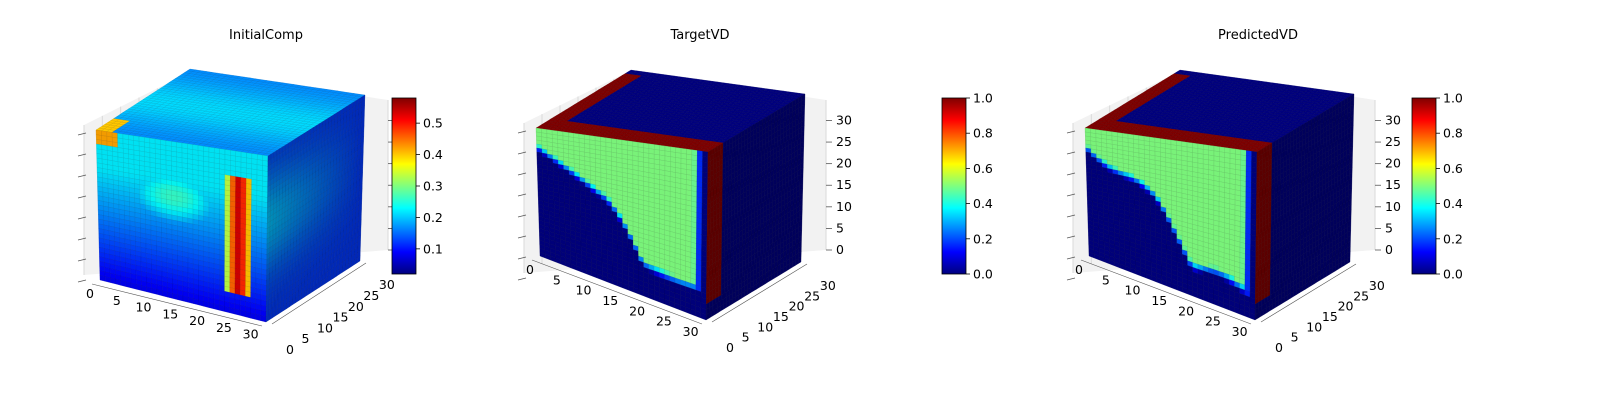  I want to click on top-face, so click(230, 112).